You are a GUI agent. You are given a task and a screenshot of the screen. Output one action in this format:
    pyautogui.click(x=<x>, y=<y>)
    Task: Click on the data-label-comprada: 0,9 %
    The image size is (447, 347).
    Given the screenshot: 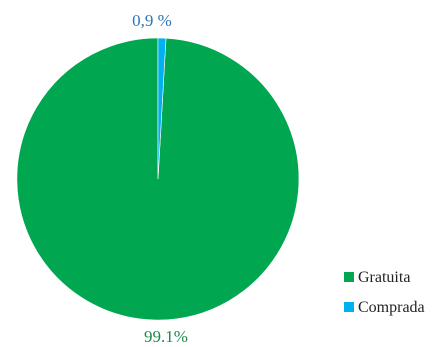 What is the action you would take?
    pyautogui.click(x=152, y=20)
    